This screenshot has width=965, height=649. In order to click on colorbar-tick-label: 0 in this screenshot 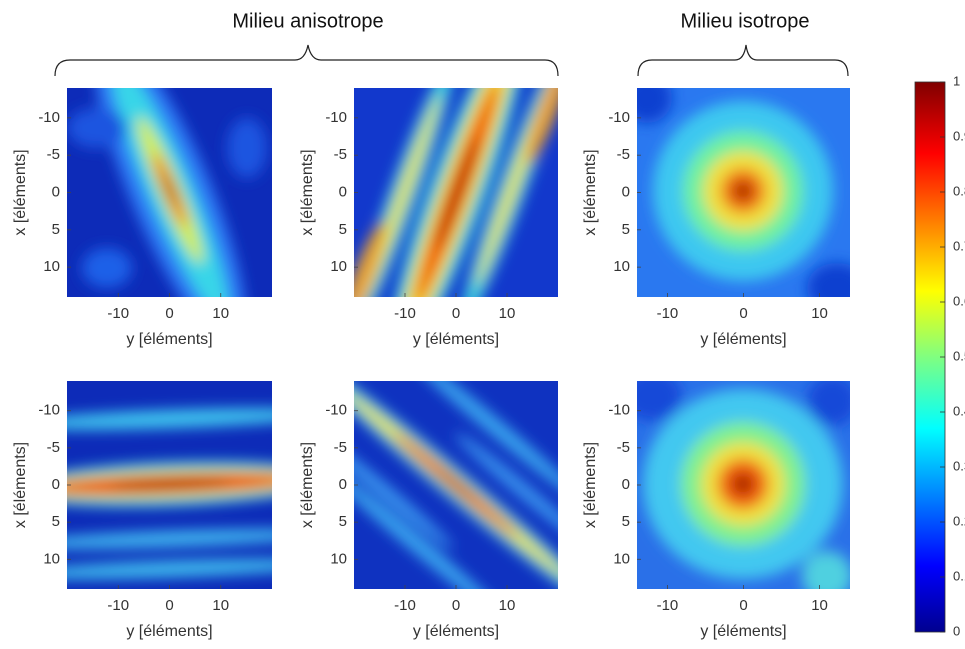, I will do `click(956, 630)`.